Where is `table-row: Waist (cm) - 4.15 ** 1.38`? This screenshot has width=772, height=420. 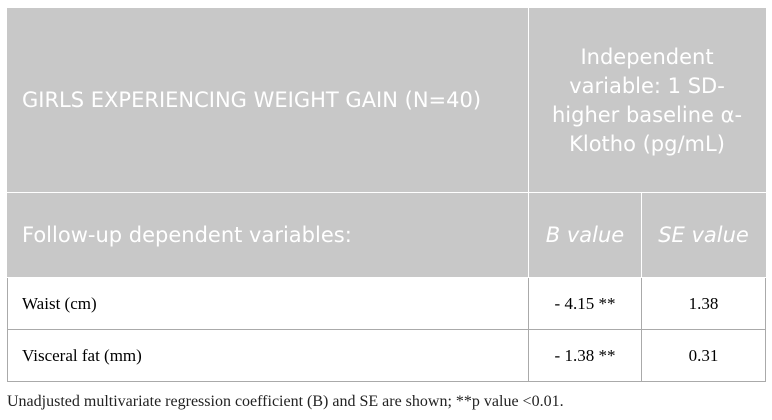 table-row: Waist (cm) - 4.15 ** 1.38 is located at coordinates (387, 303).